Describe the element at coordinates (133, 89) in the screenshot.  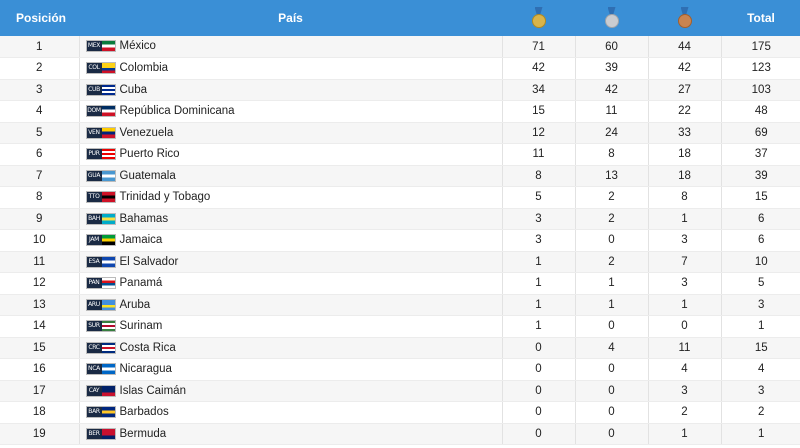
I see `country-name: Cuba` at that location.